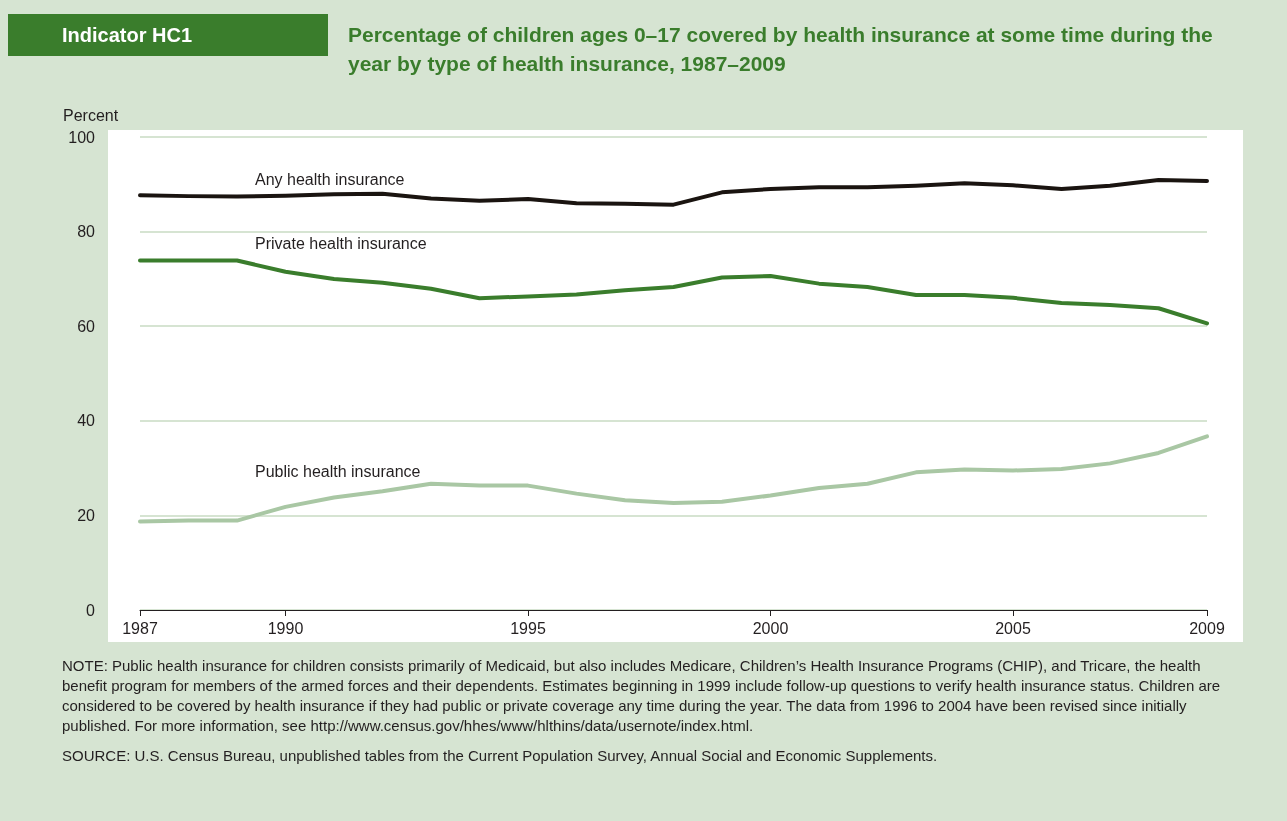 The height and width of the screenshot is (821, 1287). I want to click on x-tick-label: 2009, so click(1207, 628).